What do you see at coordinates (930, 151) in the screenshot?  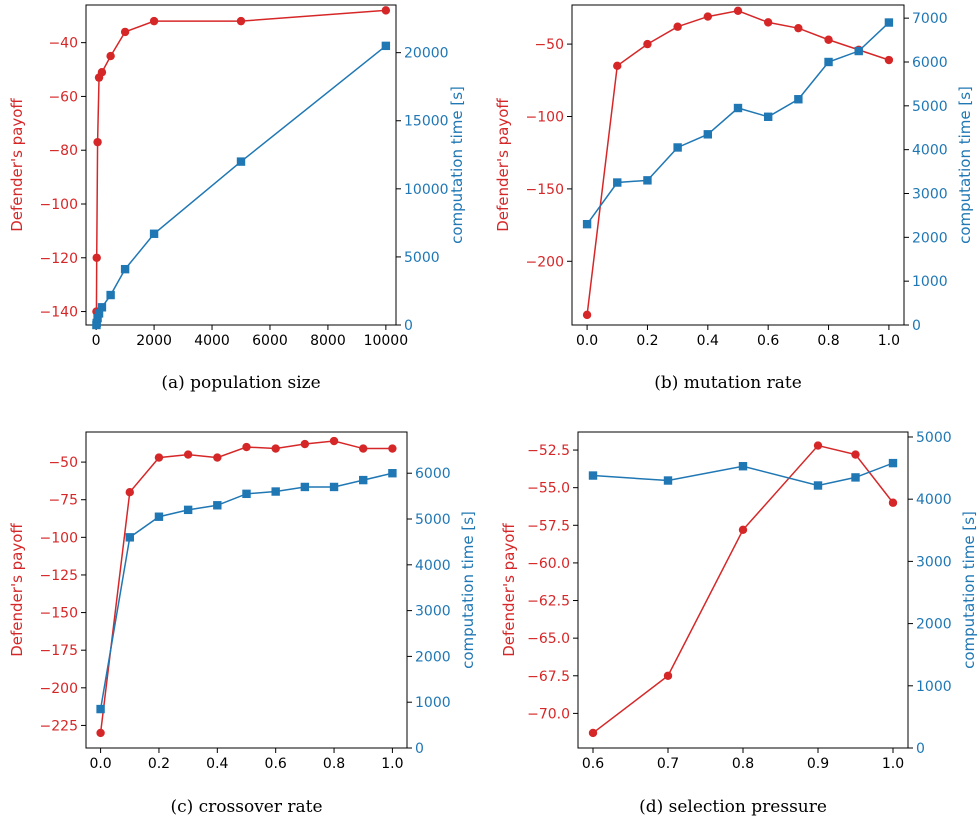 I see `y-right-tick-label: 4000` at bounding box center [930, 151].